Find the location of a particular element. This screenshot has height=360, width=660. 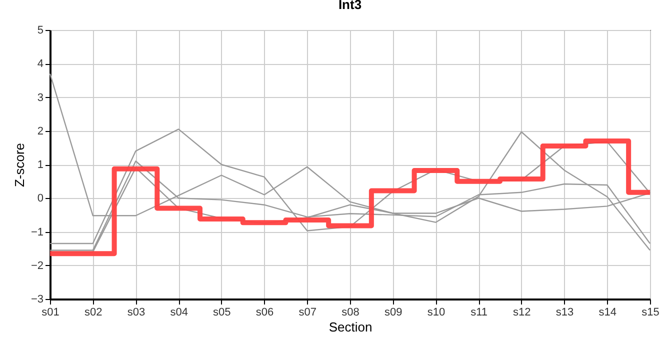

x-tick-label: s03 is located at coordinates (136, 312).